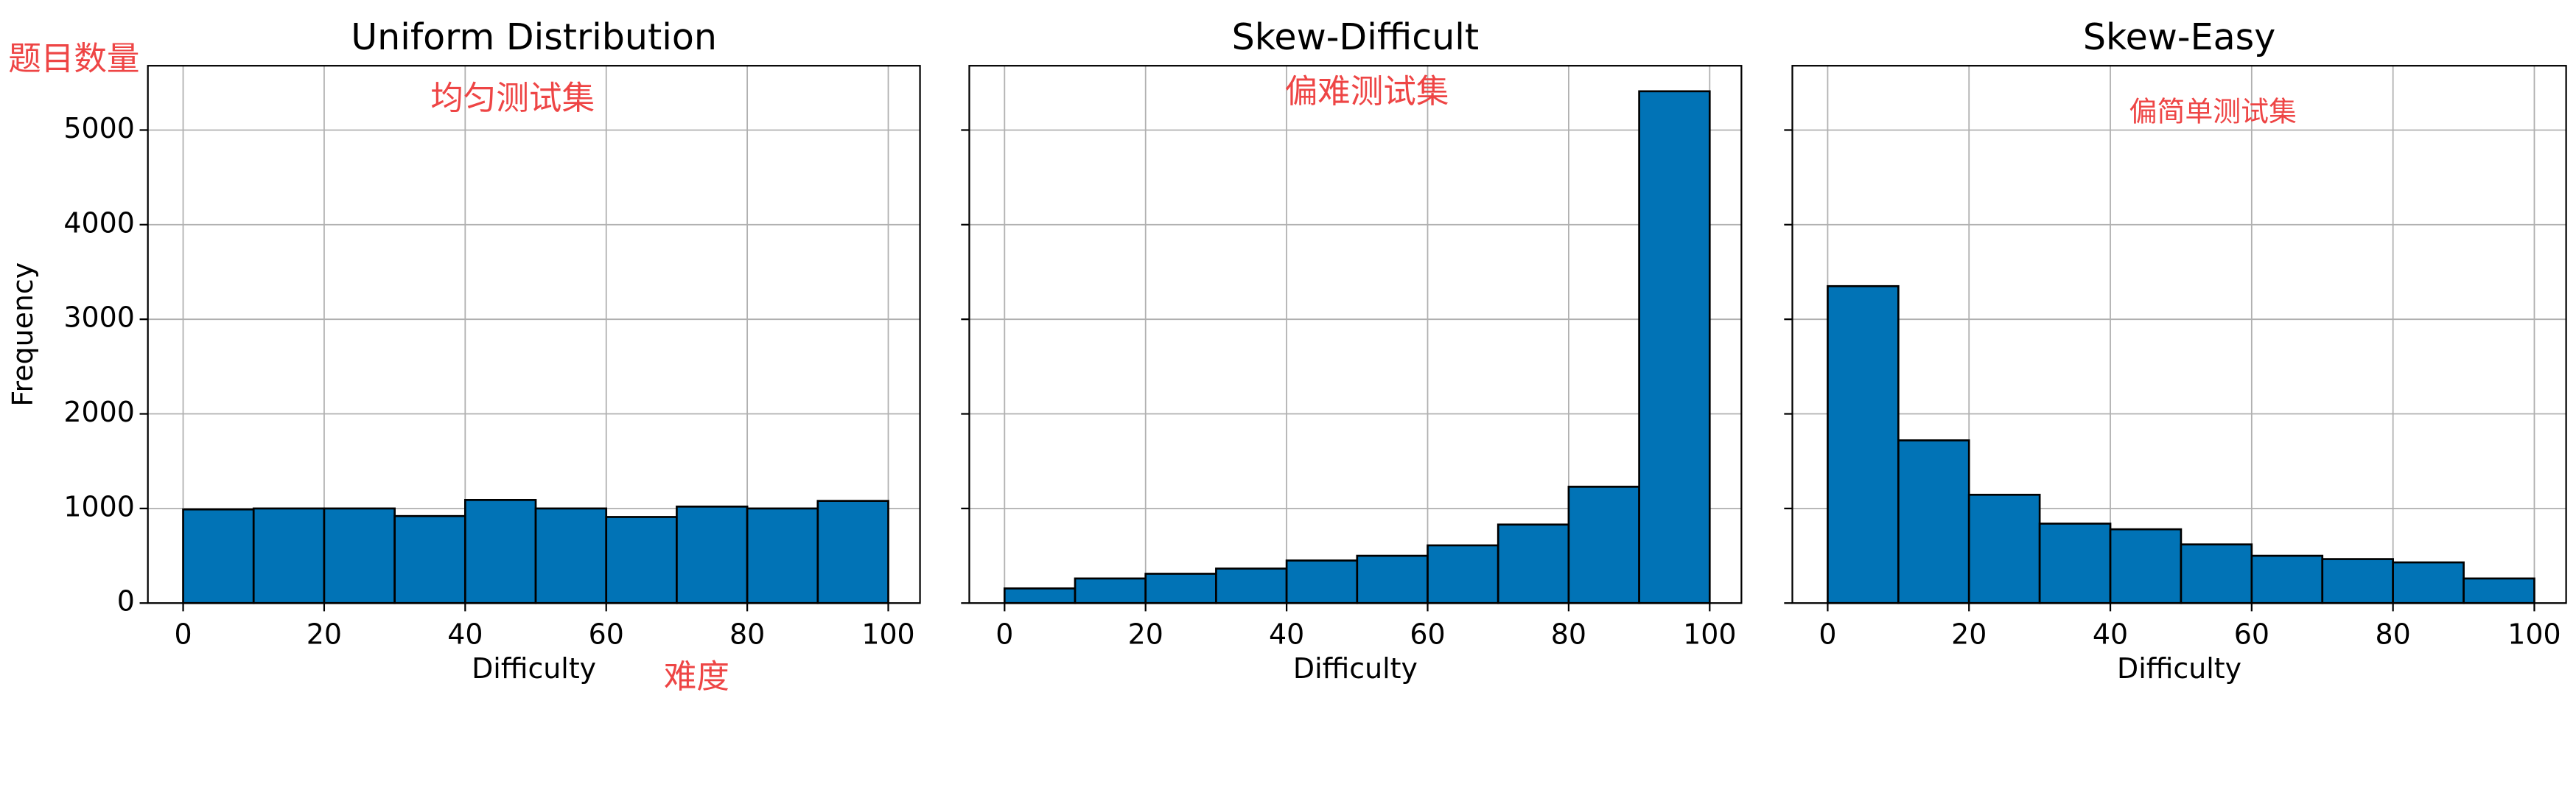 This screenshot has height=796, width=2576. I want to click on chart-title: Skew-Difficult, so click(1356, 37).